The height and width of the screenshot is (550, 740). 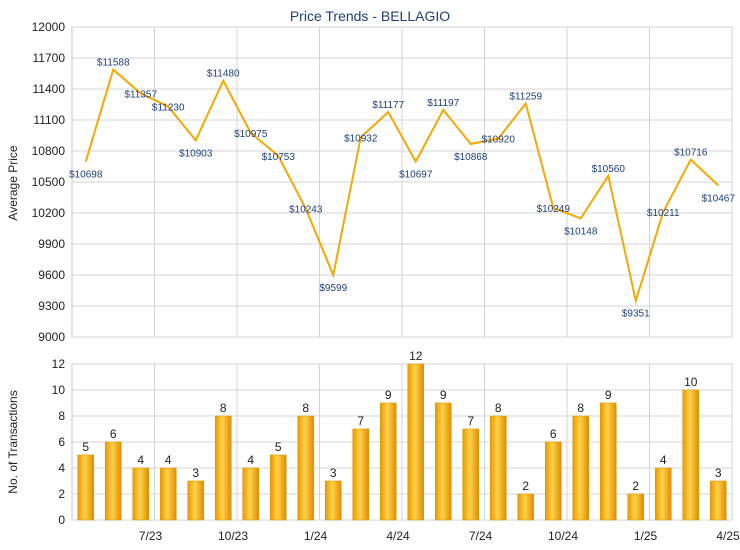 What do you see at coordinates (223, 74) in the screenshot?
I see `price-point-label: $11480` at bounding box center [223, 74].